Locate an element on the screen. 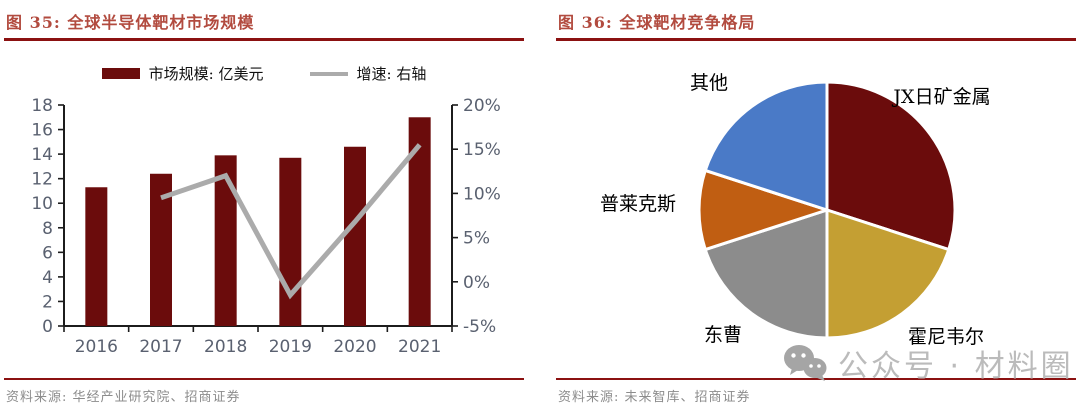  pie-label-others: 其他 is located at coordinates (709, 83).